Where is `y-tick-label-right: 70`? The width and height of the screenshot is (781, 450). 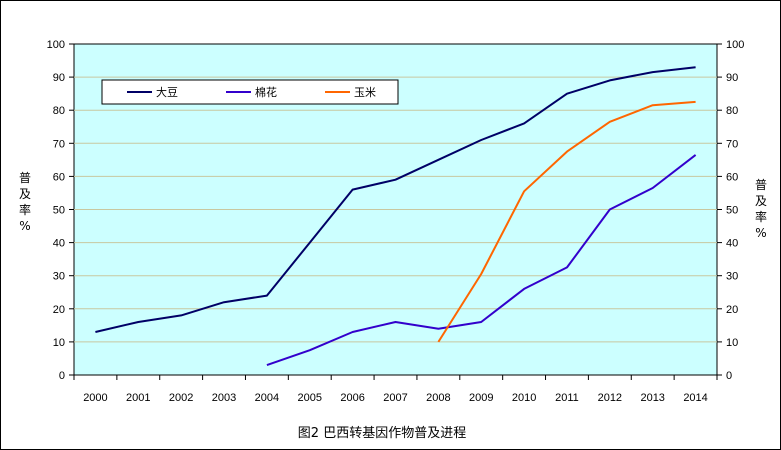
y-tick-label-right: 70 is located at coordinates (732, 144).